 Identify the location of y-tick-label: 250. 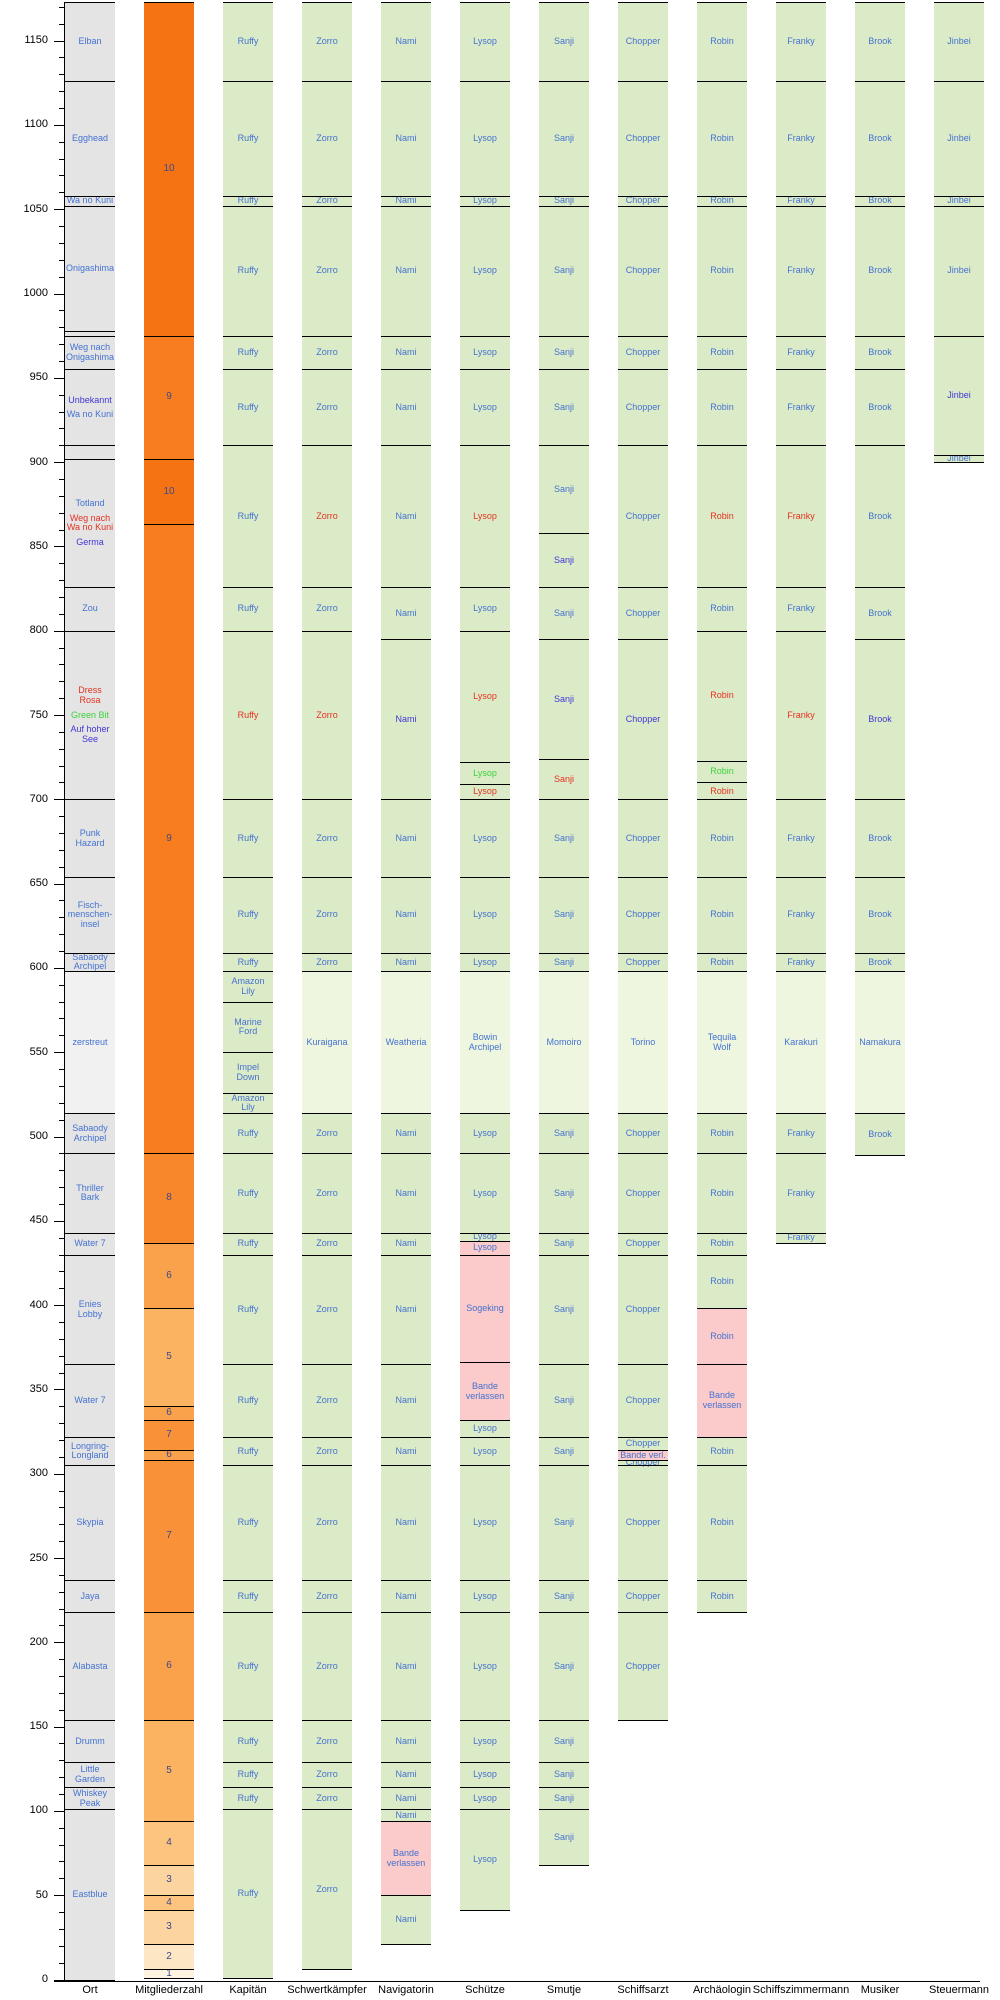
(38, 1557).